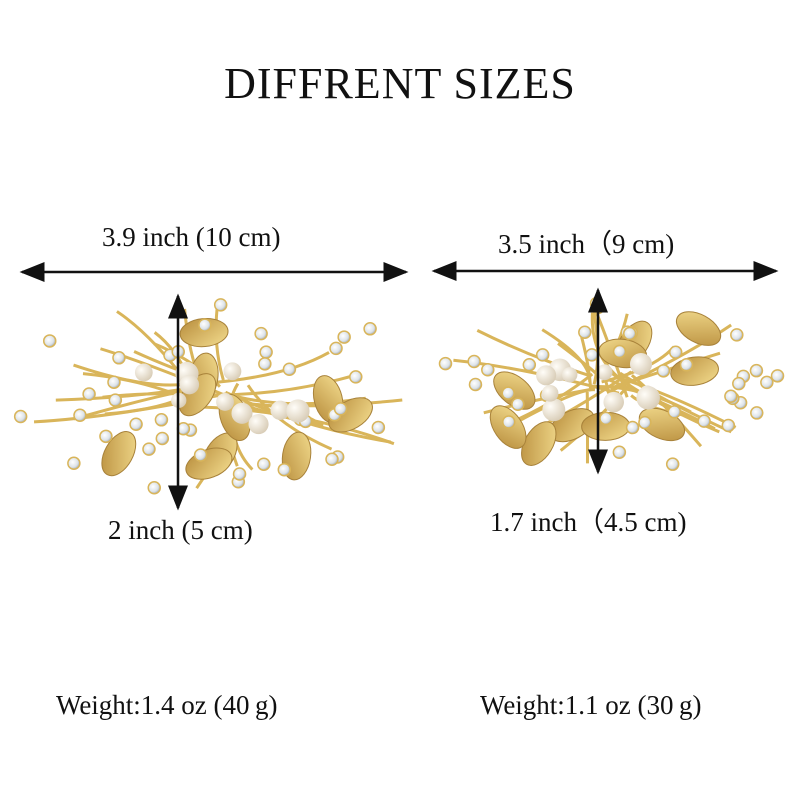 This screenshot has height=800, width=800. Describe the element at coordinates (588, 522) in the screenshot. I see `height-label-small: 1.7 inch（4.5 cm)` at that location.